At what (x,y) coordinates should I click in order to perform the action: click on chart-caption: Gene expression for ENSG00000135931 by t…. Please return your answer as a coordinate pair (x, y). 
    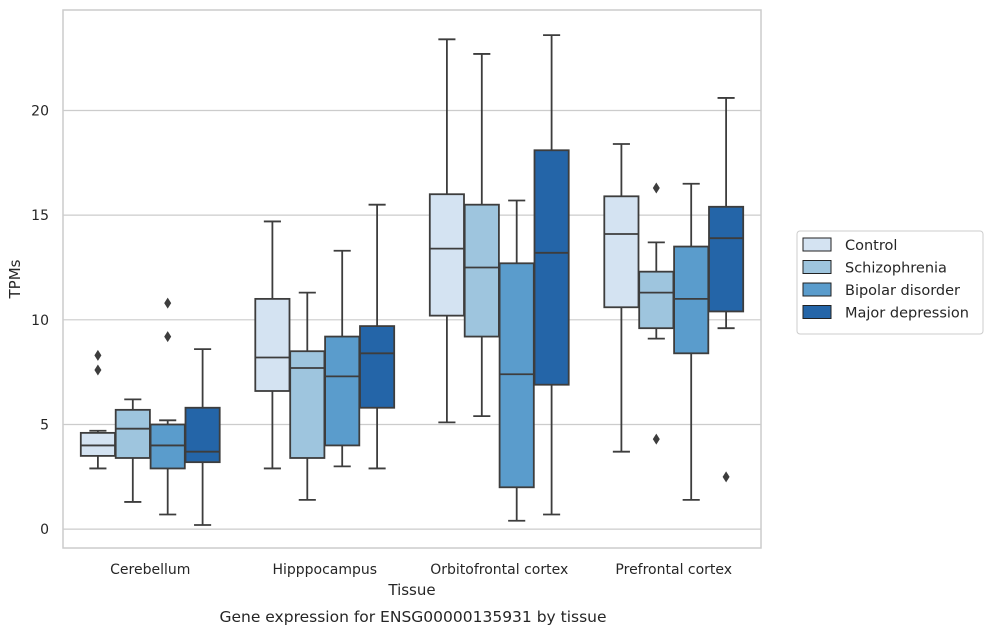
    Looking at the image, I should click on (412, 617).